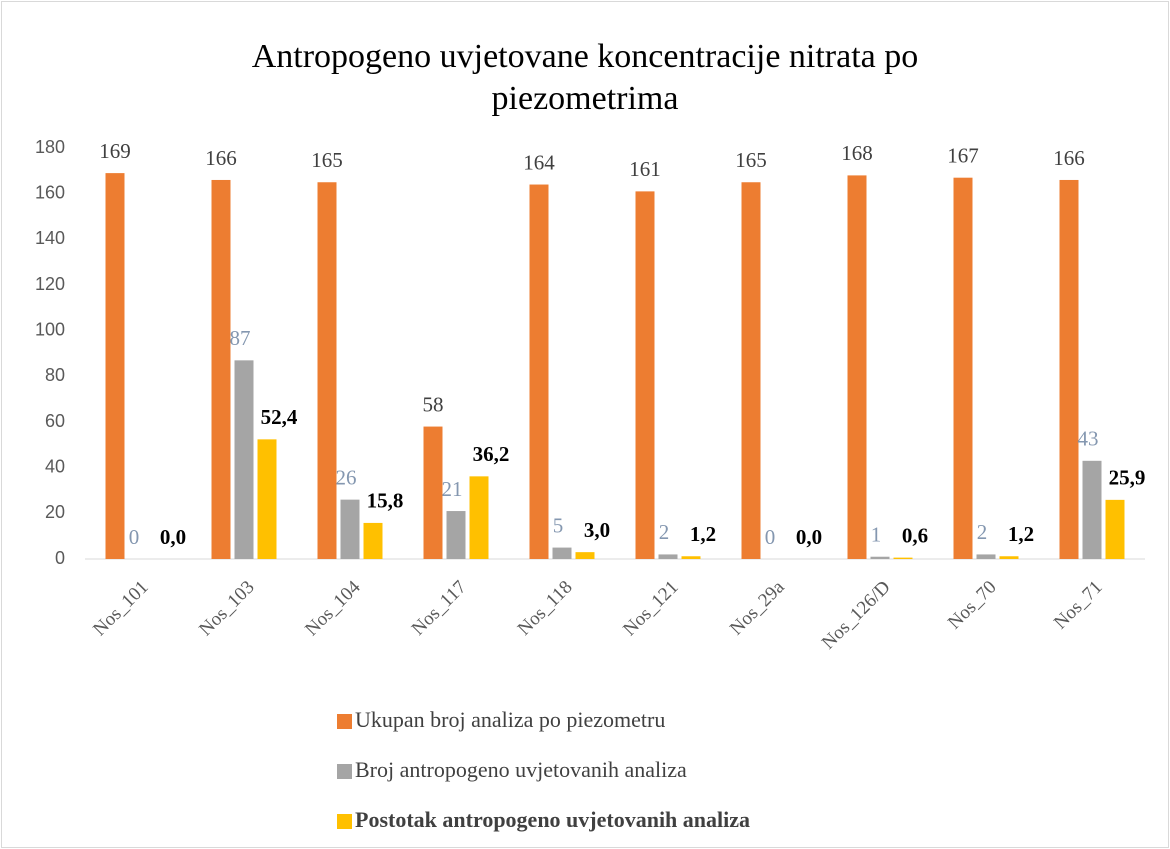  Describe the element at coordinates (226, 608) in the screenshot. I see `x-tick-label: Nos_103` at that location.